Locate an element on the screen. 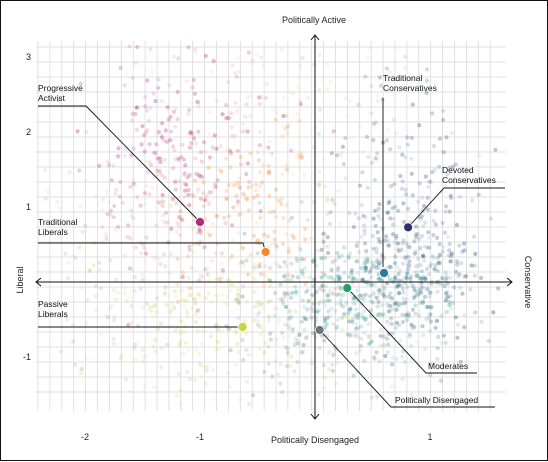  segment-leader-line is located at coordinates (407, 368).